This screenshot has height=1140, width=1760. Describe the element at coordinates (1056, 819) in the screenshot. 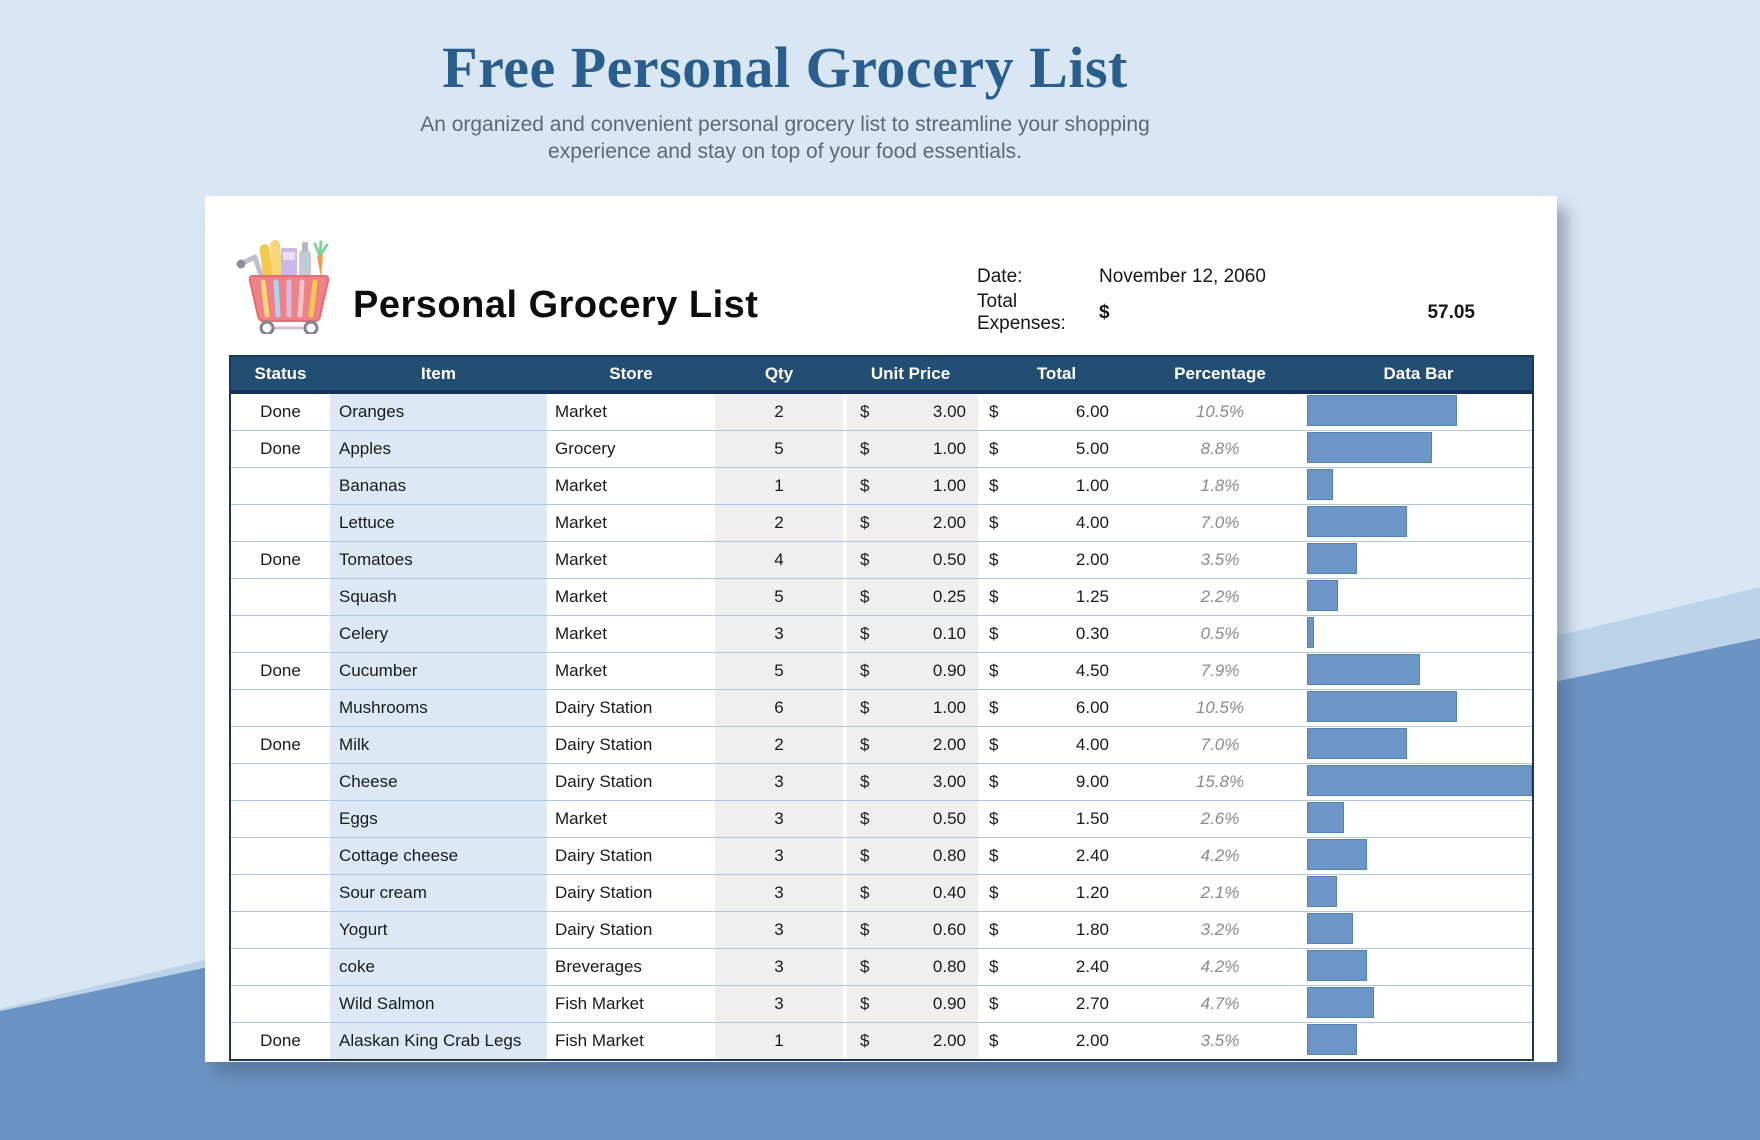

I see `total-cell: $1.50` at that location.